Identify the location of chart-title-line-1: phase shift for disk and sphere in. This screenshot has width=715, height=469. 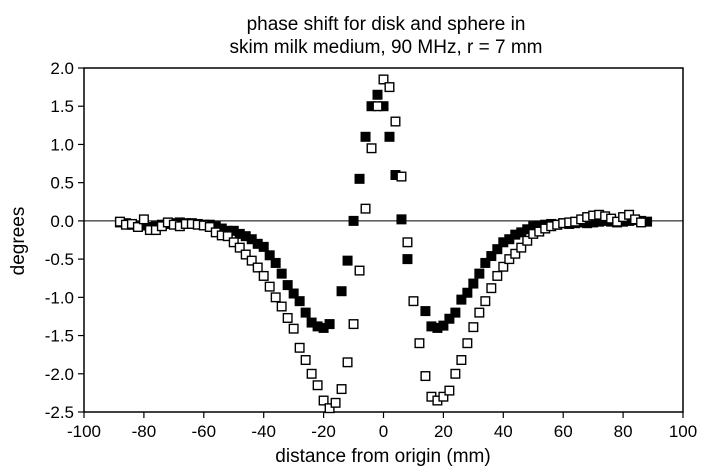
(386, 24).